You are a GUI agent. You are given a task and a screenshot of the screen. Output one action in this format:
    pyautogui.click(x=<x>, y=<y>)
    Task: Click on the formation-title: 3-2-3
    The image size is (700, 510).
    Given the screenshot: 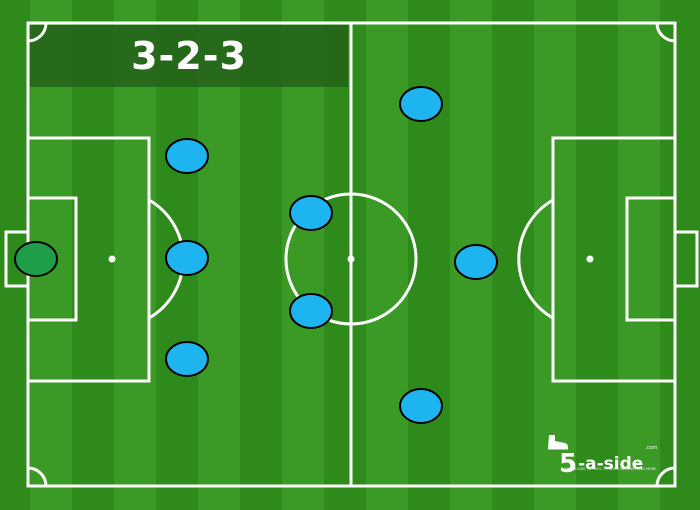 What is the action you would take?
    pyautogui.click(x=189, y=56)
    